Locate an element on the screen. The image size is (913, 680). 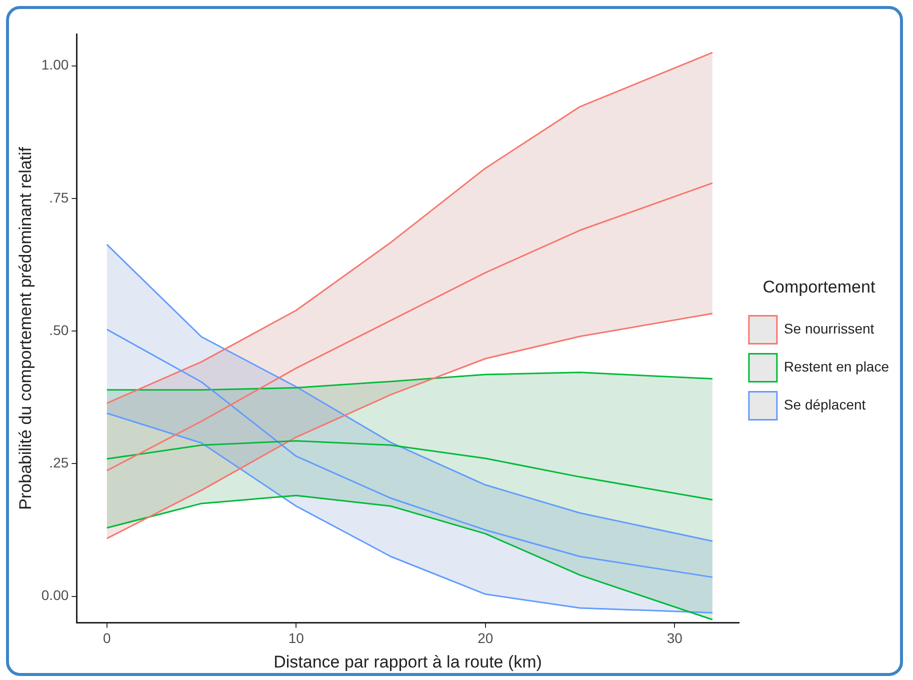
legend-label: Se nourrissent is located at coordinates (829, 328).